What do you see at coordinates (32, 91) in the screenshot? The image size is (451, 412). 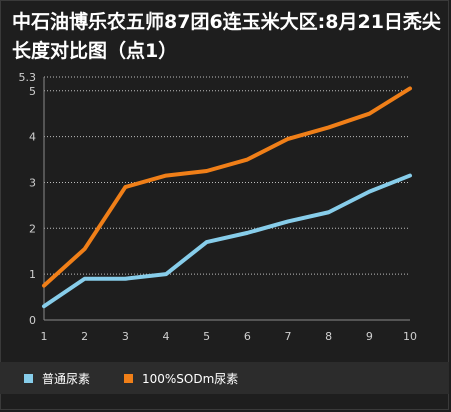 I see `y-tick-label: 5` at bounding box center [32, 91].